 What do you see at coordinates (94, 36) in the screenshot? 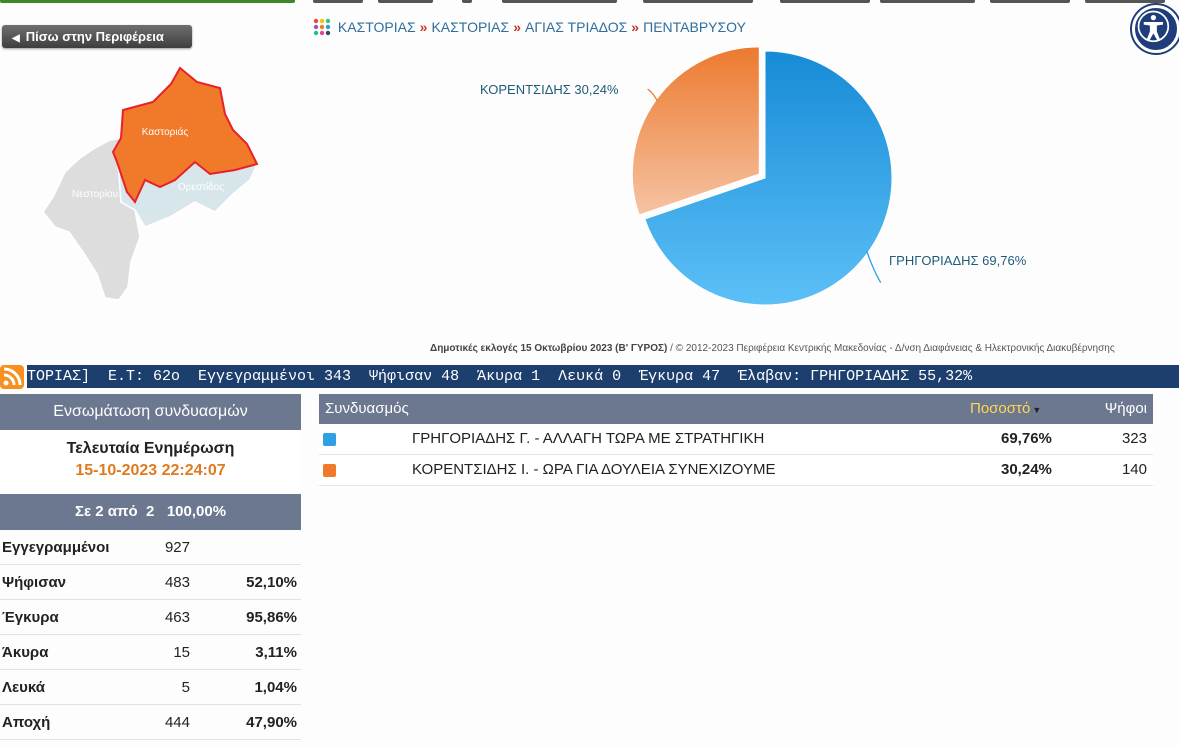
I see `back-button-label: Πίσω στην Περιφέρεια` at bounding box center [94, 36].